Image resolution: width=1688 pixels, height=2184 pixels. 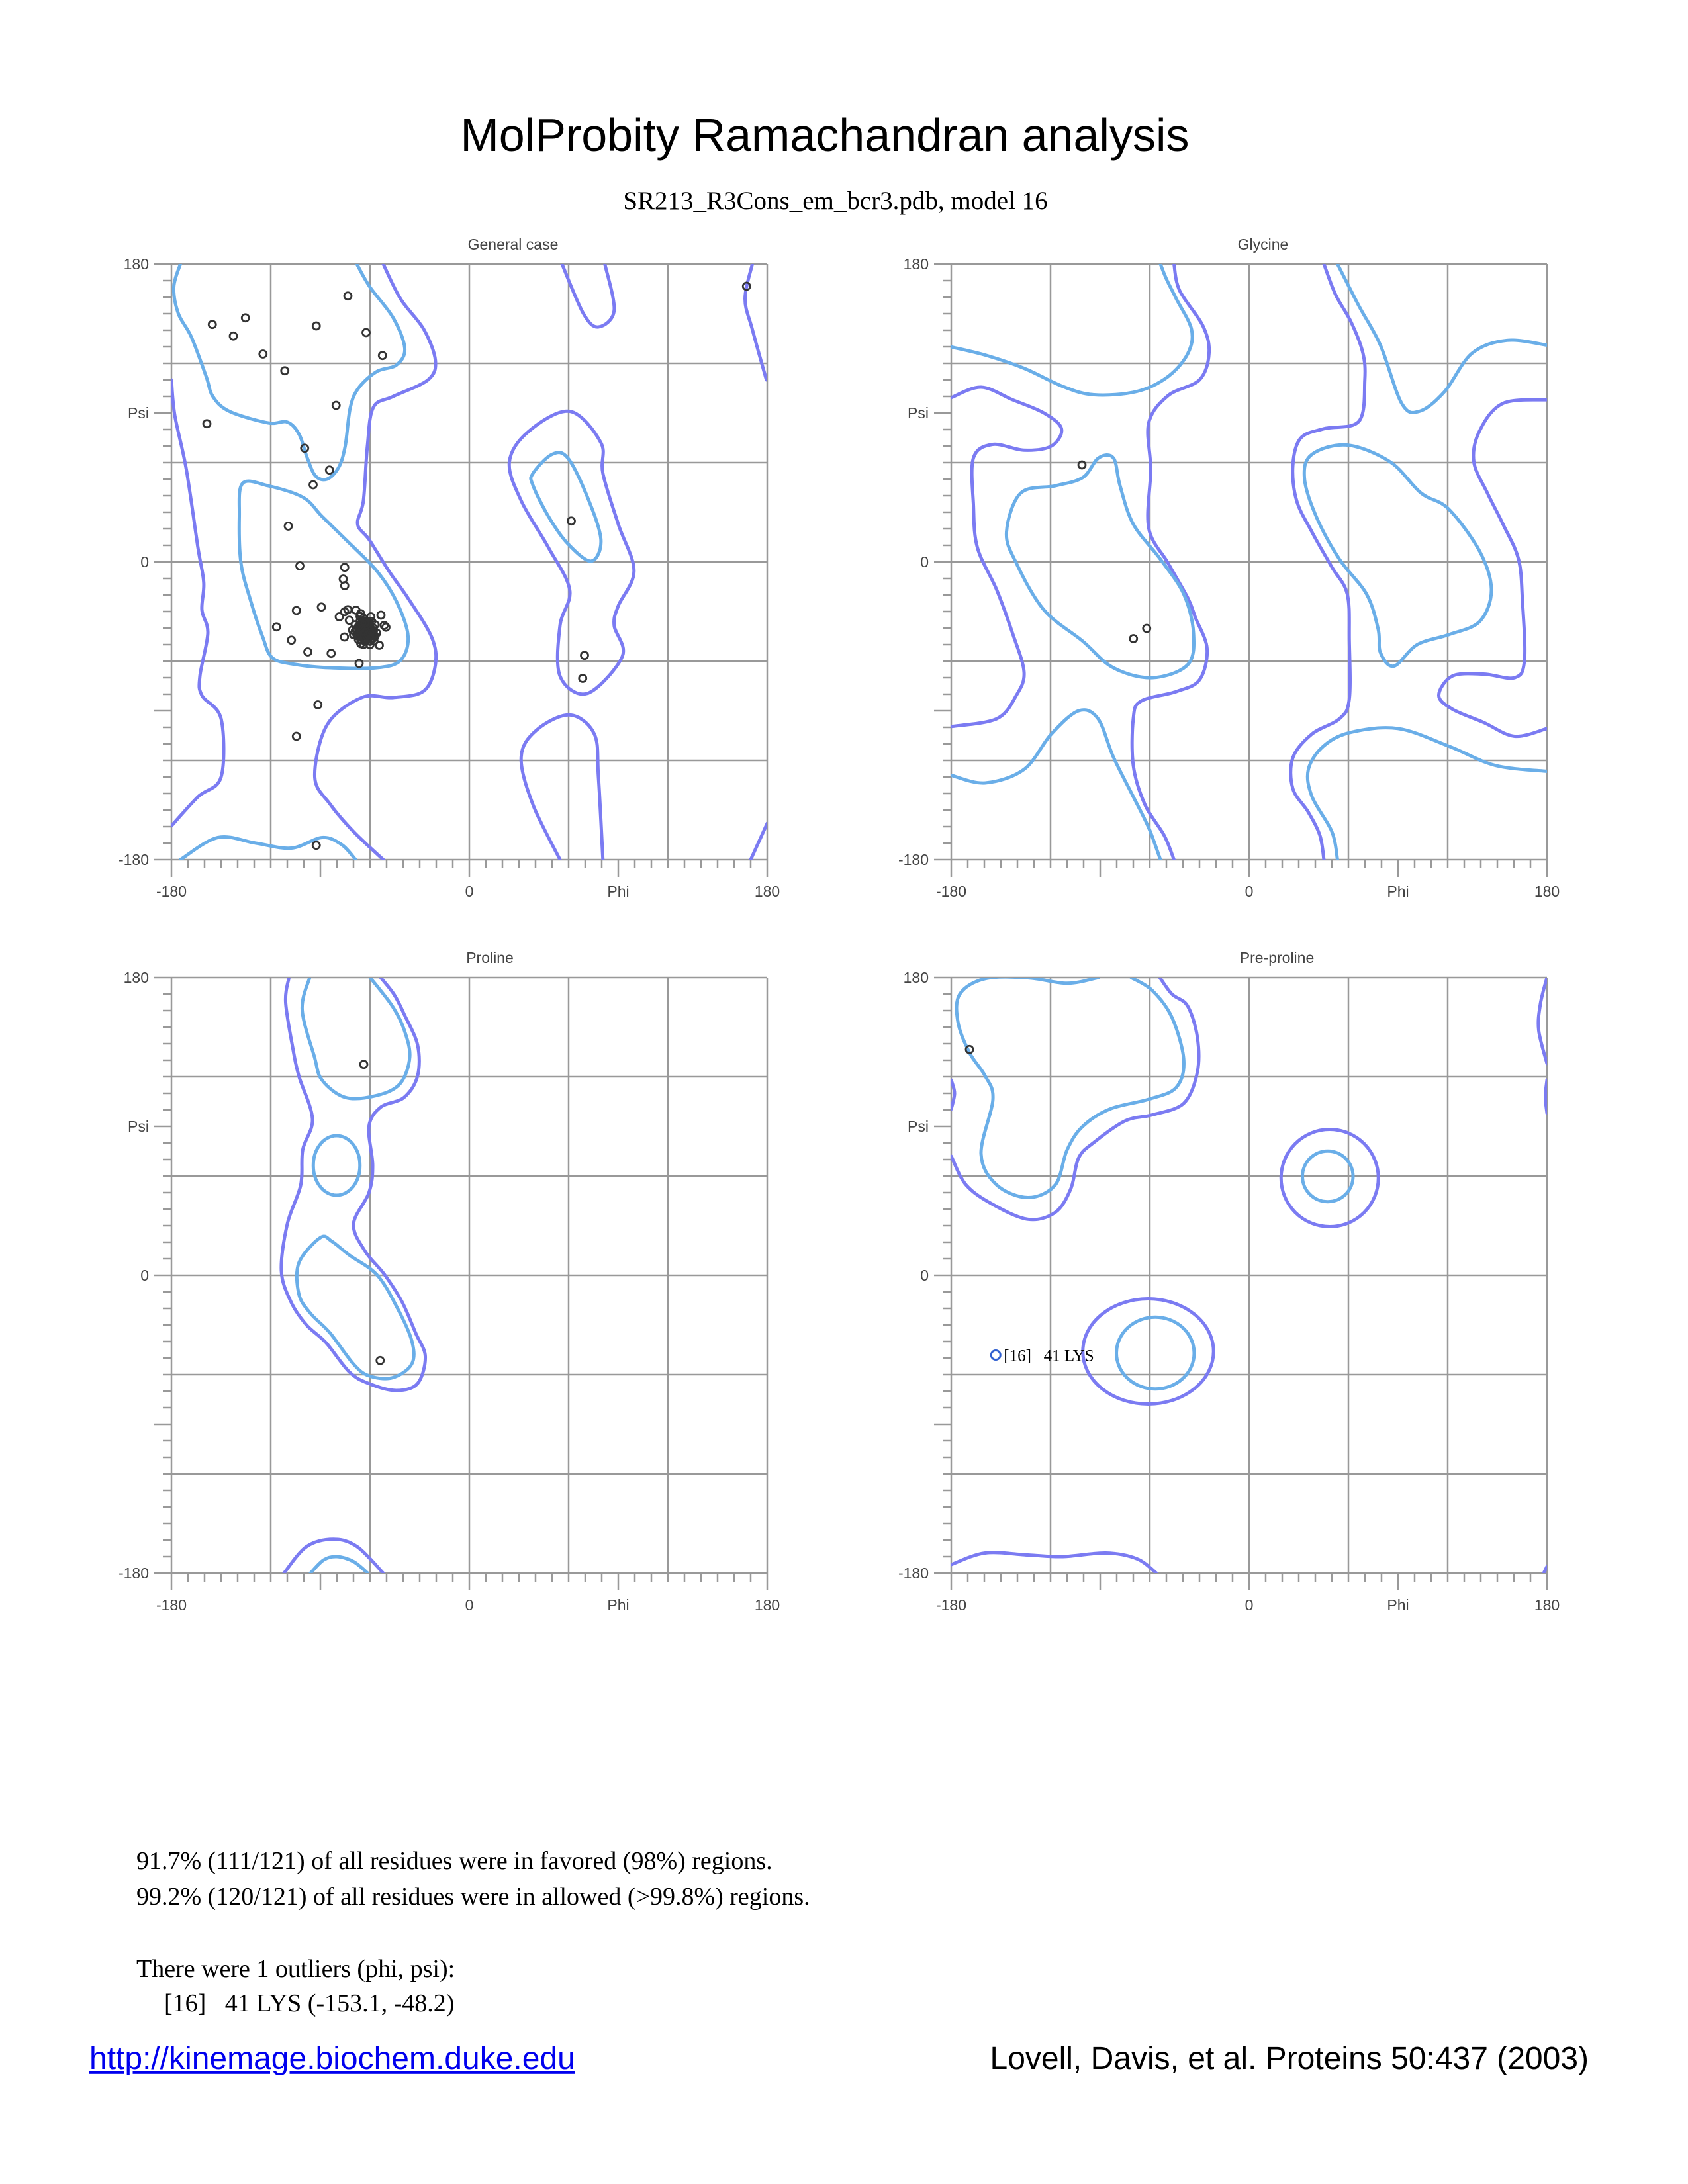 I want to click on outlier-entry: [16] 41 LYS (-153.1, -48.2), so click(x=309, y=2003).